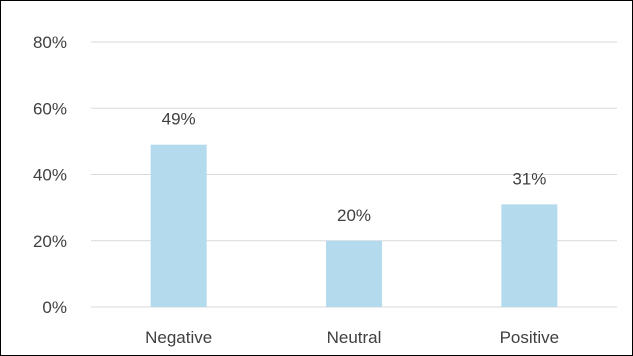 This screenshot has height=356, width=633. What do you see at coordinates (178, 225) in the screenshot?
I see `bar-negative` at bounding box center [178, 225].